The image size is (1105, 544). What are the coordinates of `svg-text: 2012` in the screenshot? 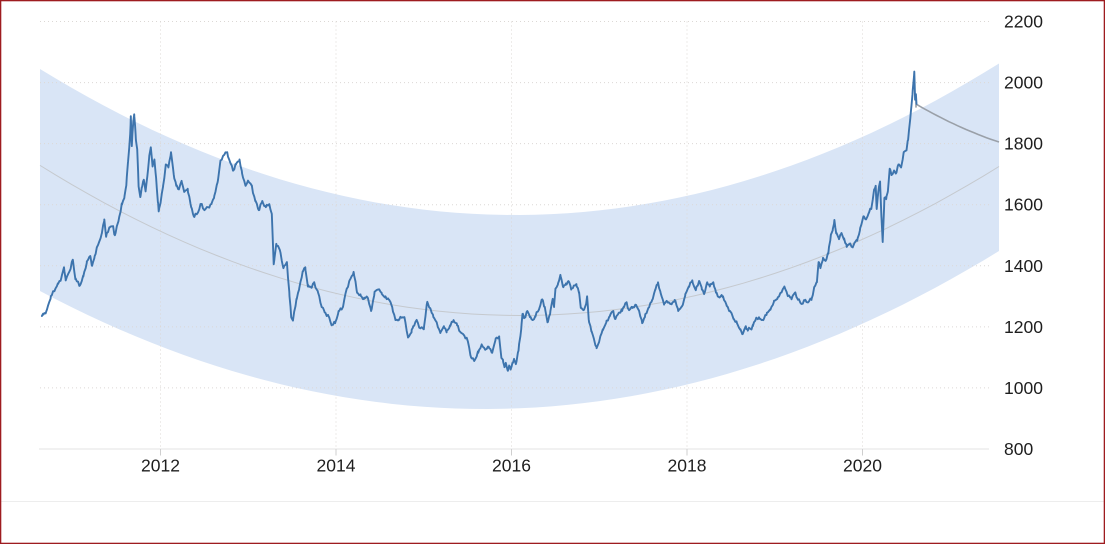 It's located at (160, 466).